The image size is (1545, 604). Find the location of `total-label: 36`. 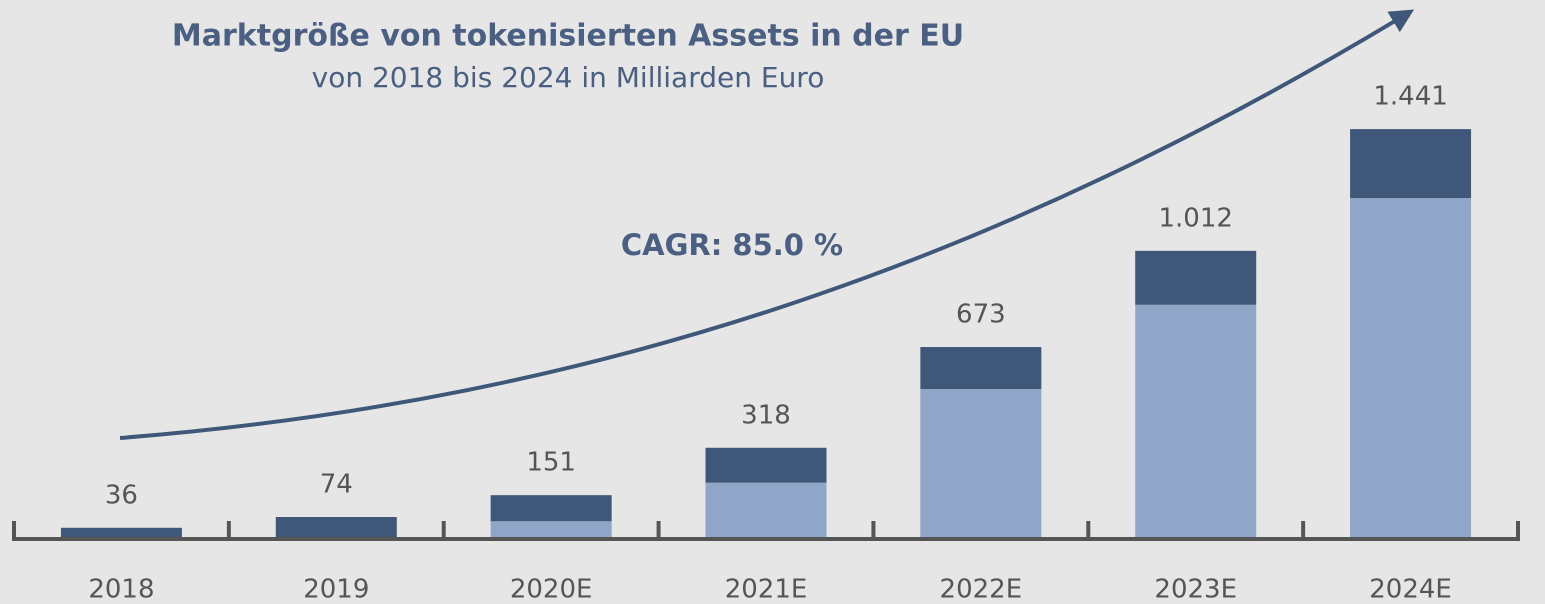

total-label: 36 is located at coordinates (121, 495).